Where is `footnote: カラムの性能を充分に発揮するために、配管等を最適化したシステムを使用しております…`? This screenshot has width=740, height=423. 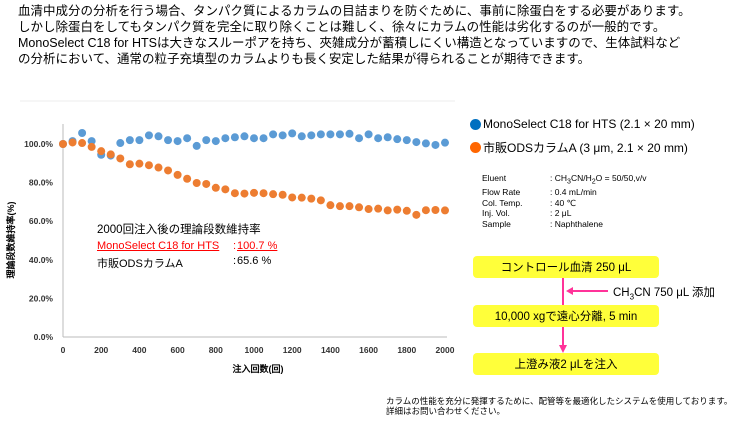 footnote: カラムの性能を充分に発揮するために、配管等を最適化したシステムを使用しております… is located at coordinates (559, 406).